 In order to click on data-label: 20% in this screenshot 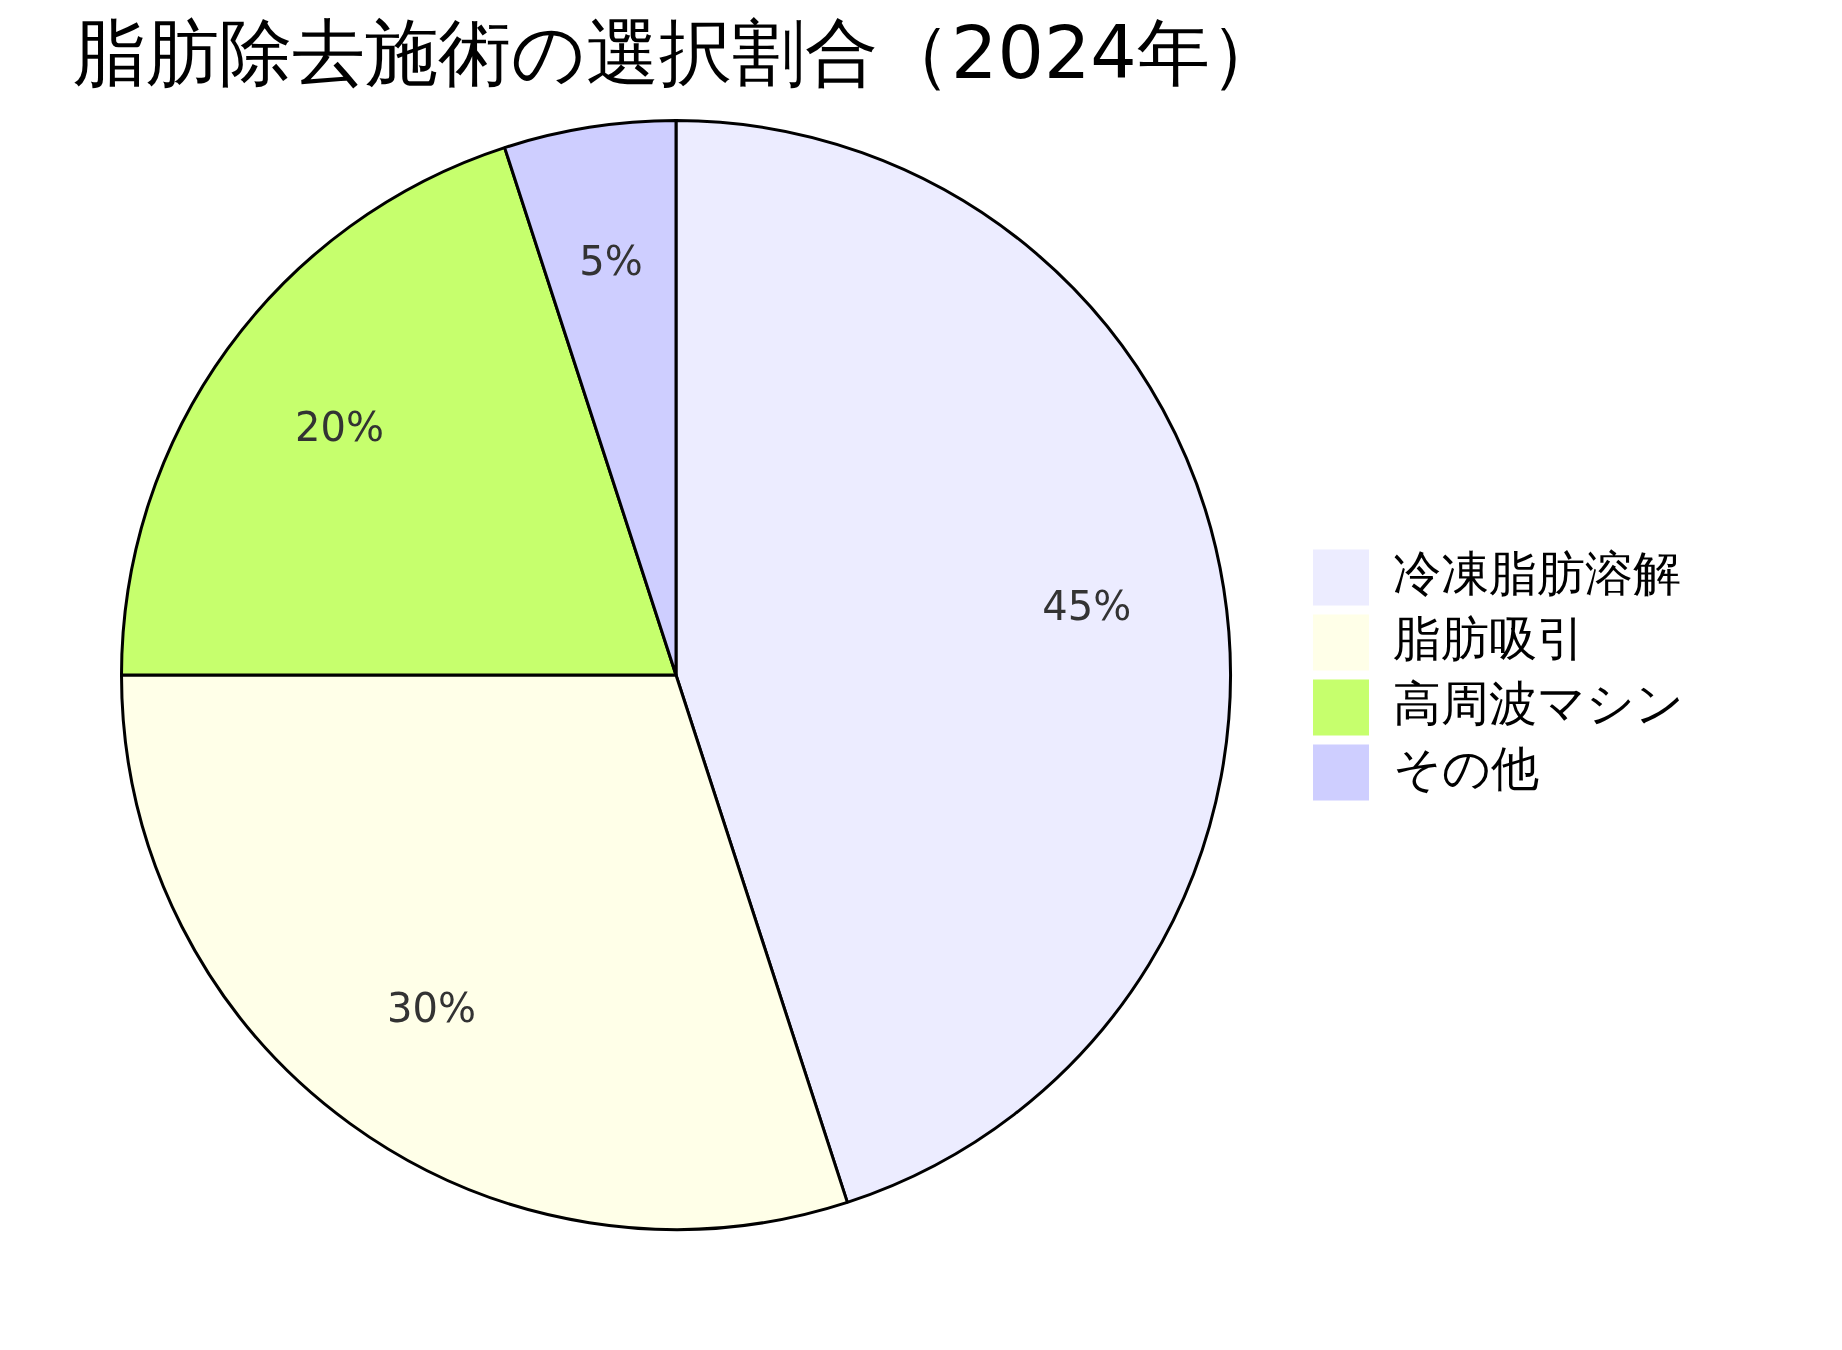, I will do `click(339, 426)`.